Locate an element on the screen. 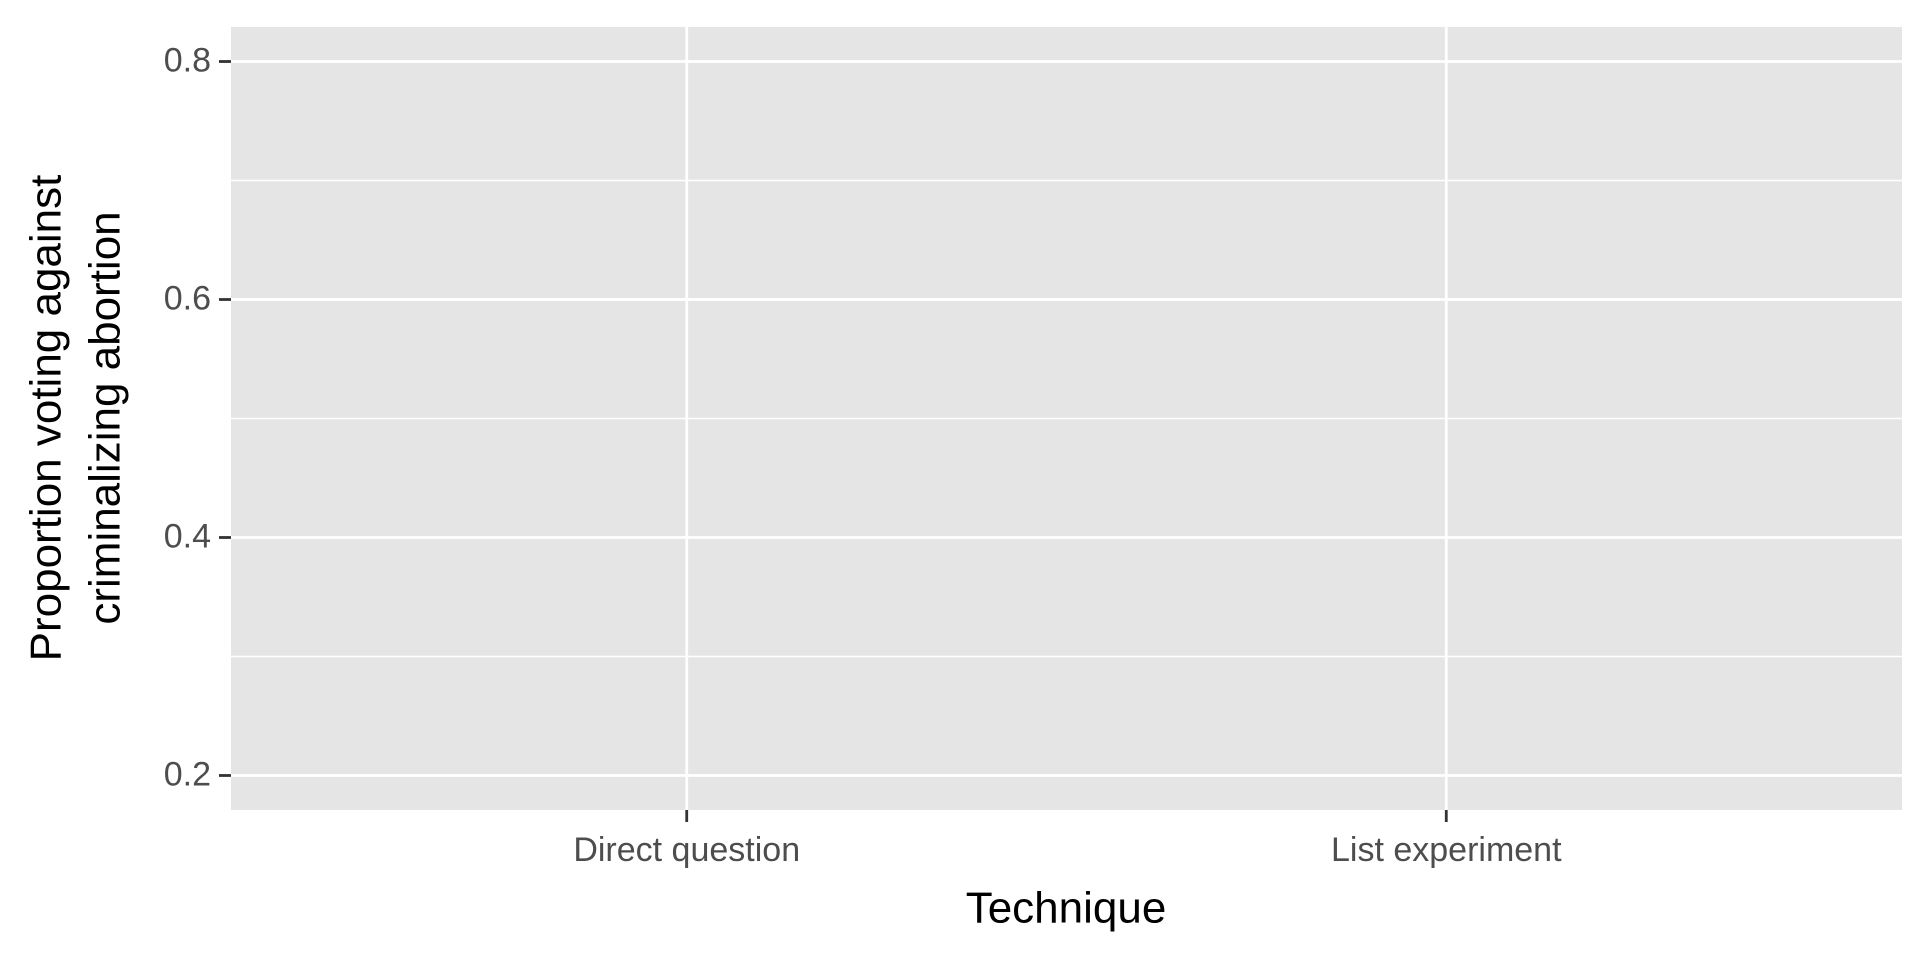 The height and width of the screenshot is (960, 1920). y-axis-title: criminalizing abortion is located at coordinates (105, 417).